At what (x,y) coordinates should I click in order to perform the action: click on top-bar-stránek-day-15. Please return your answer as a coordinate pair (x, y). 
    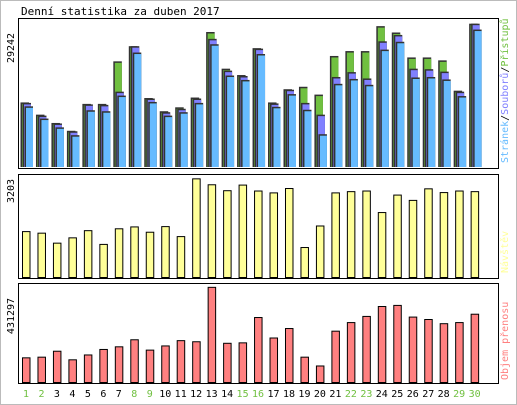
    Looking at the image, I should click on (246, 124).